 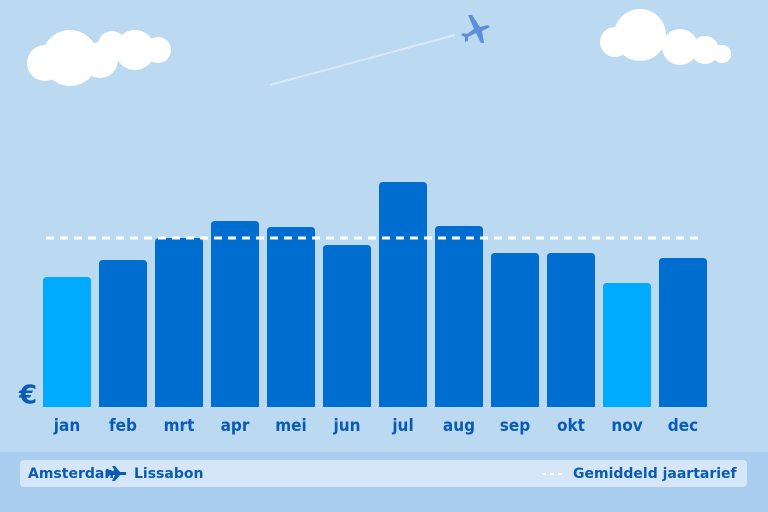 What do you see at coordinates (291, 426) in the screenshot?
I see `x-tick-label: mei` at bounding box center [291, 426].